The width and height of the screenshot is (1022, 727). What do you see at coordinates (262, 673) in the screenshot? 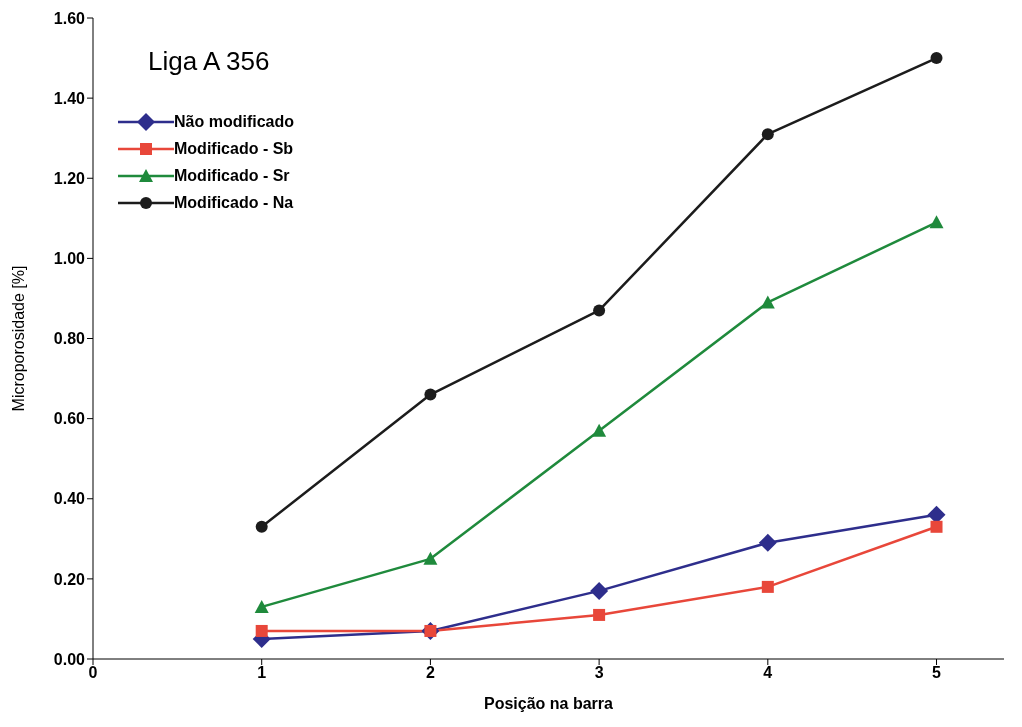
I see `x-tick-label: 1` at bounding box center [262, 673].